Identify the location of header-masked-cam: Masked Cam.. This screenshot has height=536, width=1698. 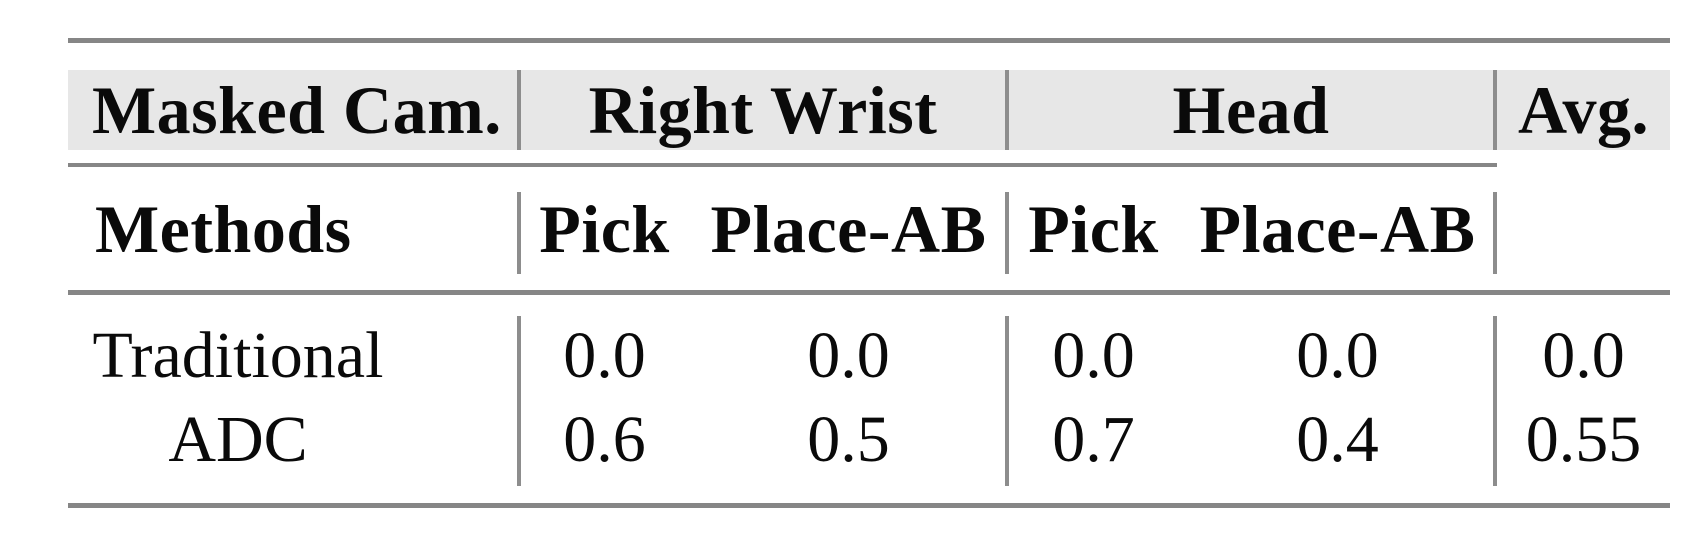
(297, 110).